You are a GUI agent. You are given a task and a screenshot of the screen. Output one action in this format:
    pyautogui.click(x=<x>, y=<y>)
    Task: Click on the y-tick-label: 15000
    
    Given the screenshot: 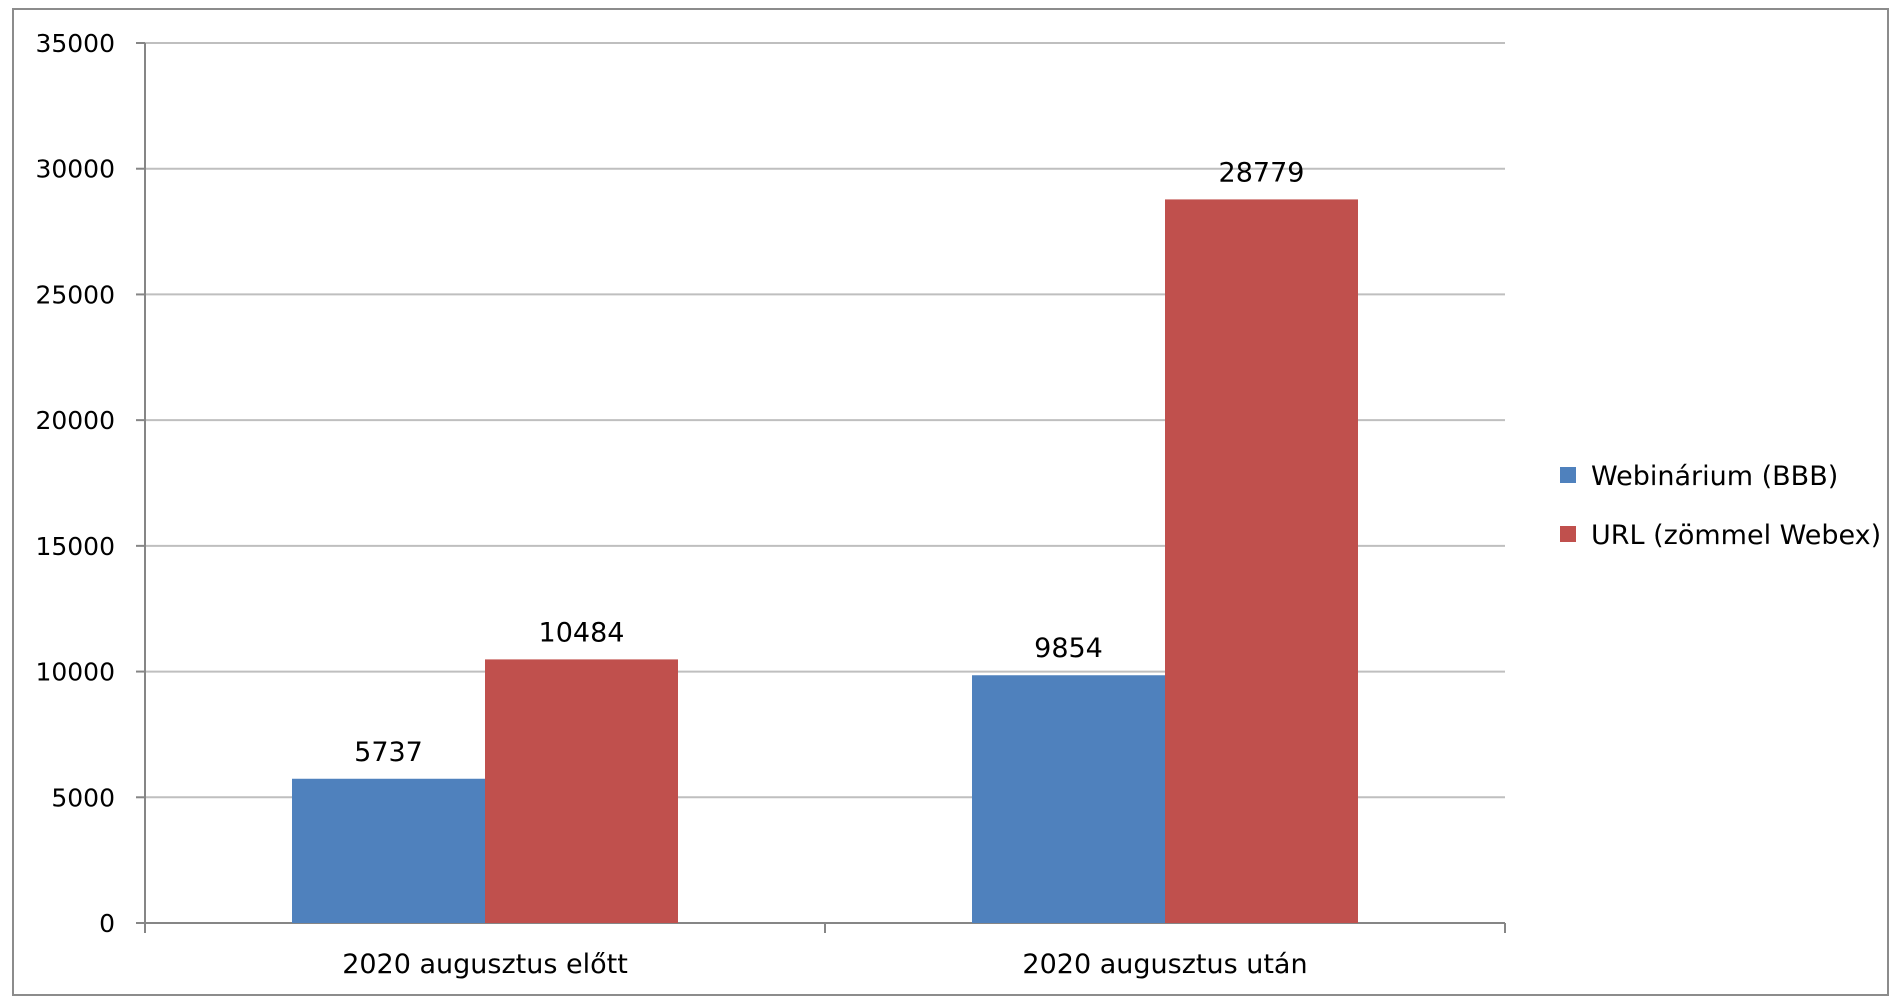 What is the action you would take?
    pyautogui.click(x=75, y=546)
    